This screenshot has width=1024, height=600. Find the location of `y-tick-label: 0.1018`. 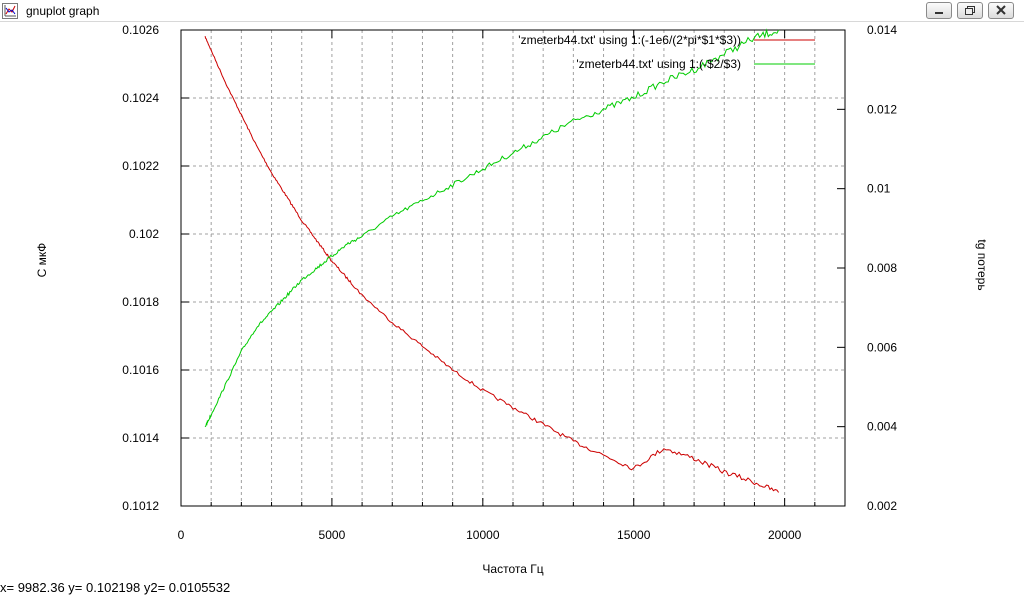

y-tick-label: 0.1018 is located at coordinates (140, 302).